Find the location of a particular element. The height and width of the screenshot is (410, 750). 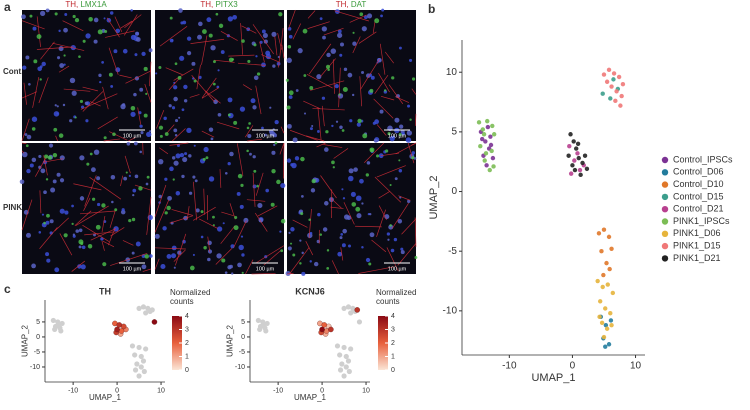

plot-title: KCNJ6 is located at coordinates (310, 291).